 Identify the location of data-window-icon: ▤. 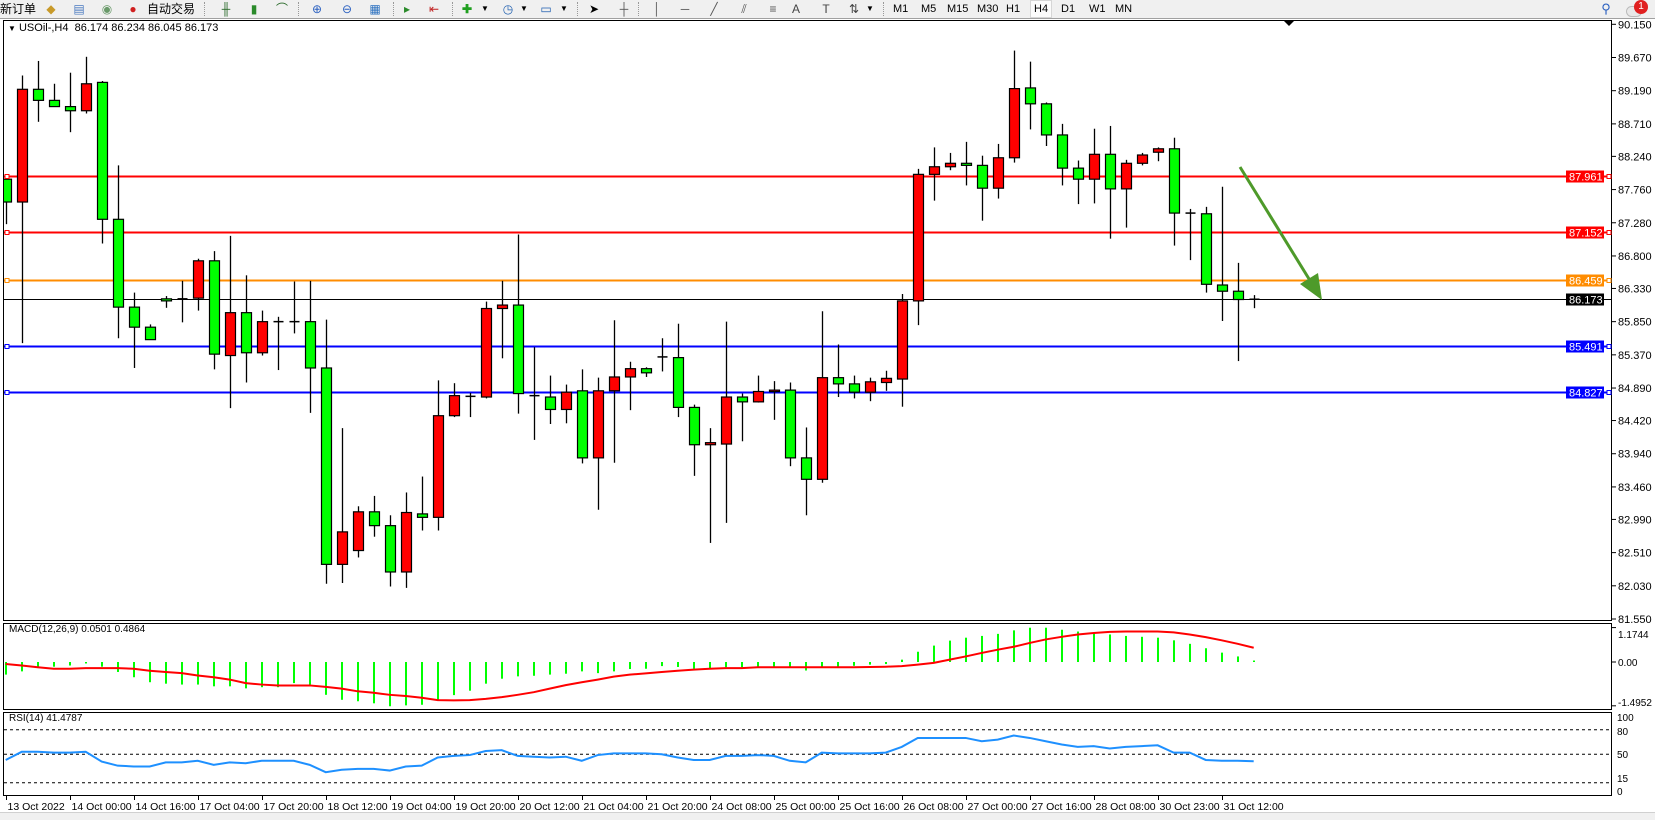
(79, 9).